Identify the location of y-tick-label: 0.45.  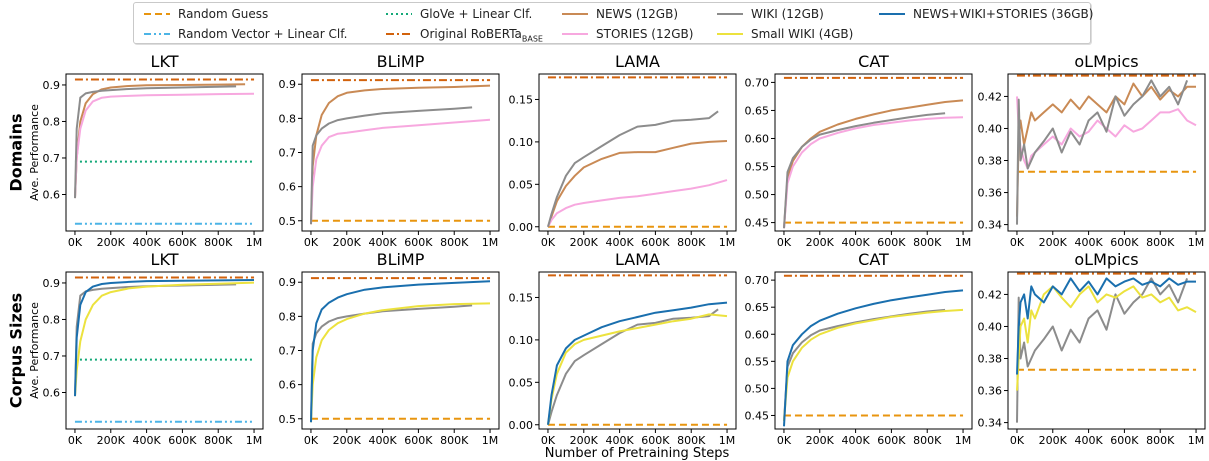
(757, 223).